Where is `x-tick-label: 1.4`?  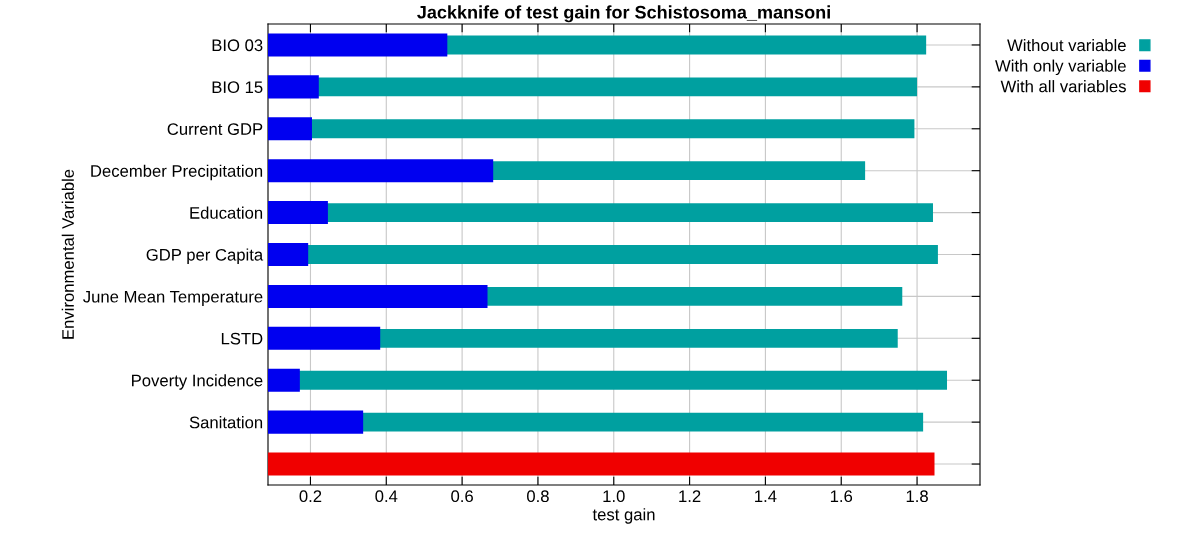
x-tick-label: 1.4 is located at coordinates (766, 496).